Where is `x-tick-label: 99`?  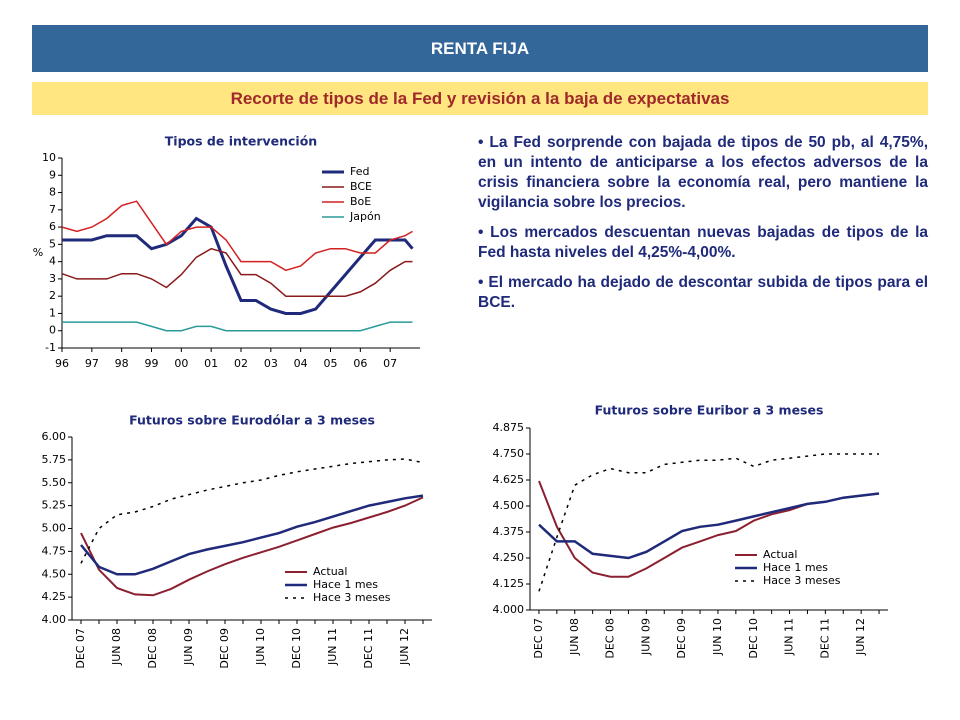 x-tick-label: 99 is located at coordinates (152, 363).